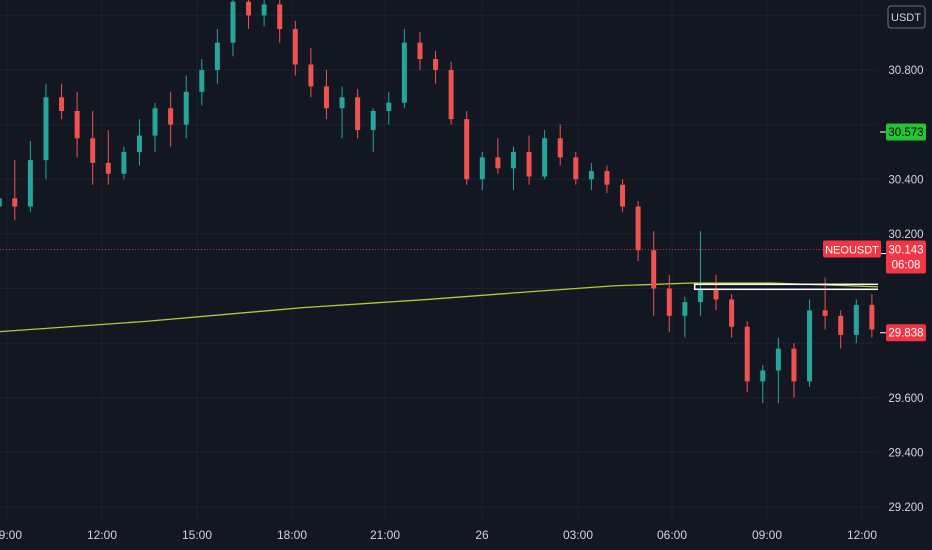  Describe the element at coordinates (292, 535) in the screenshot. I see `time-tick-label: 18:00` at that location.